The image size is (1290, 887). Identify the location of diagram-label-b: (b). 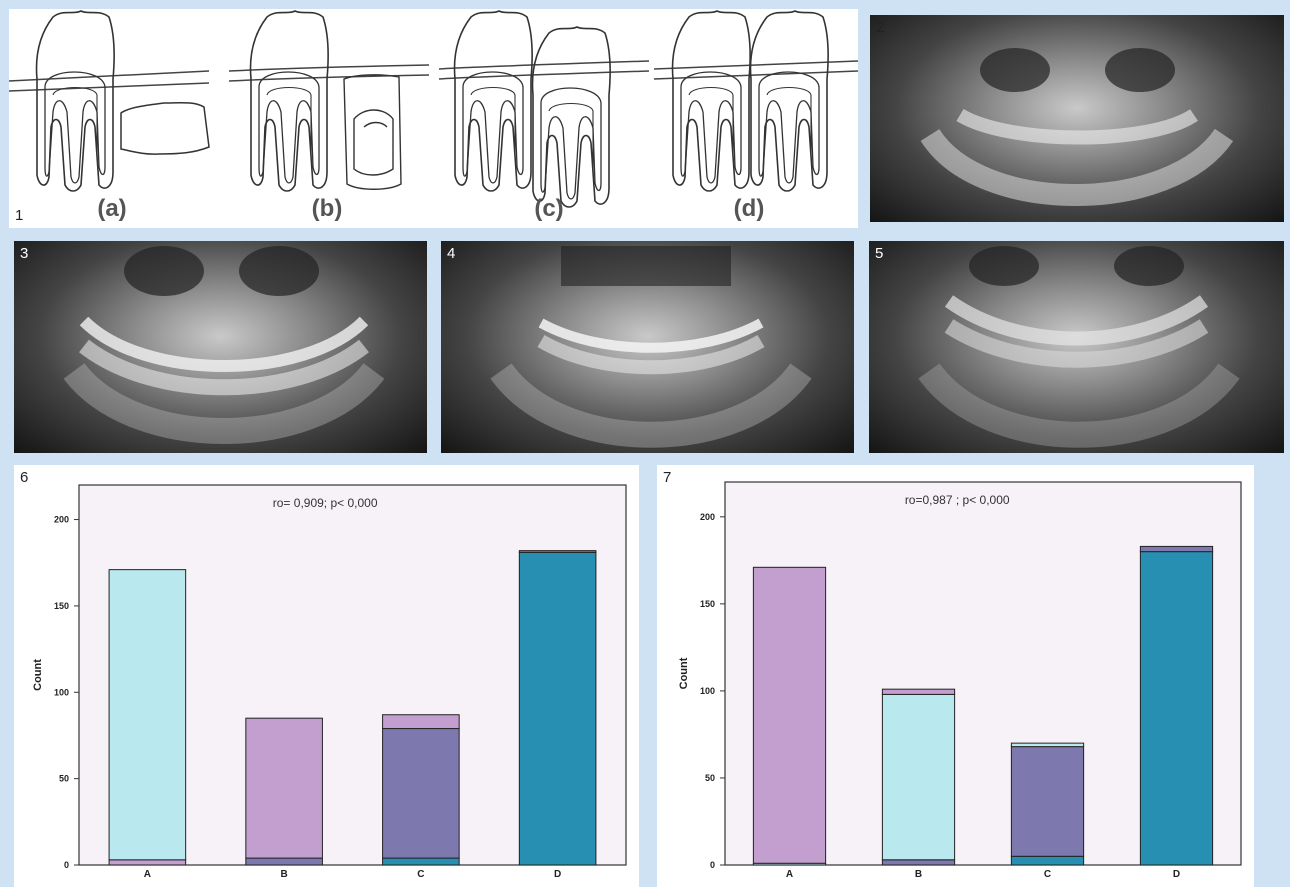
(327, 208).